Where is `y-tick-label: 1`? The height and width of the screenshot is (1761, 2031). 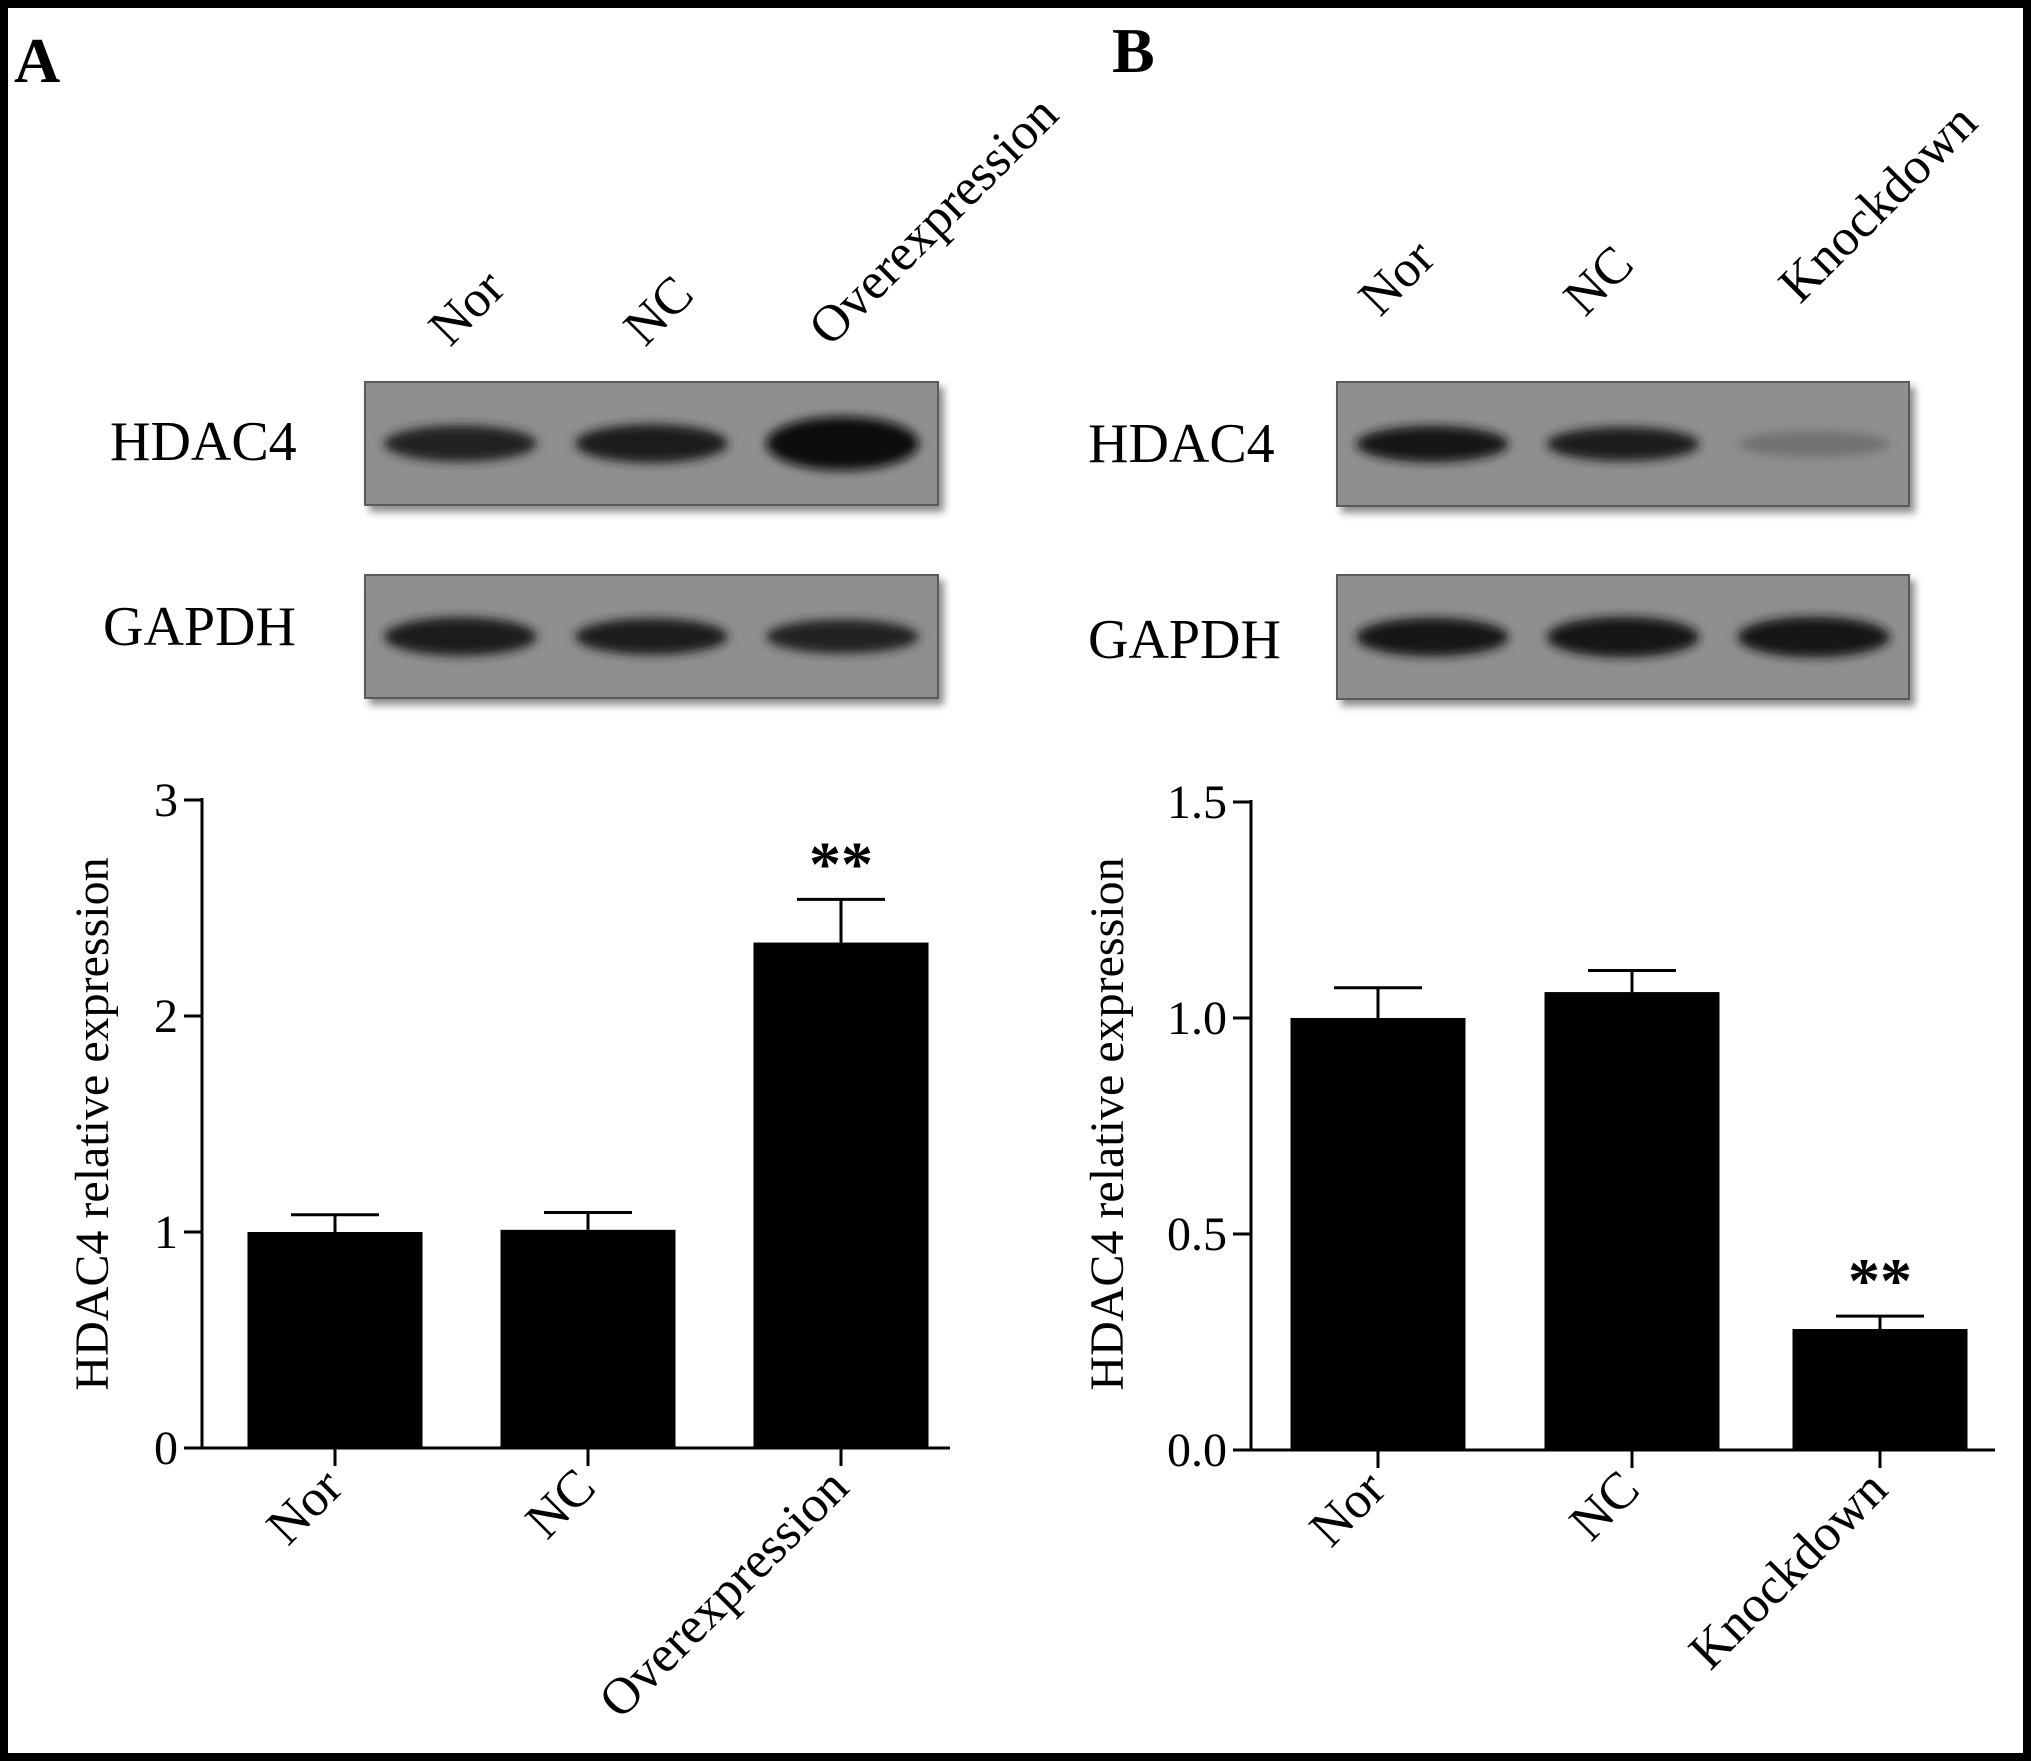
y-tick-label: 1 is located at coordinates (166, 1232).